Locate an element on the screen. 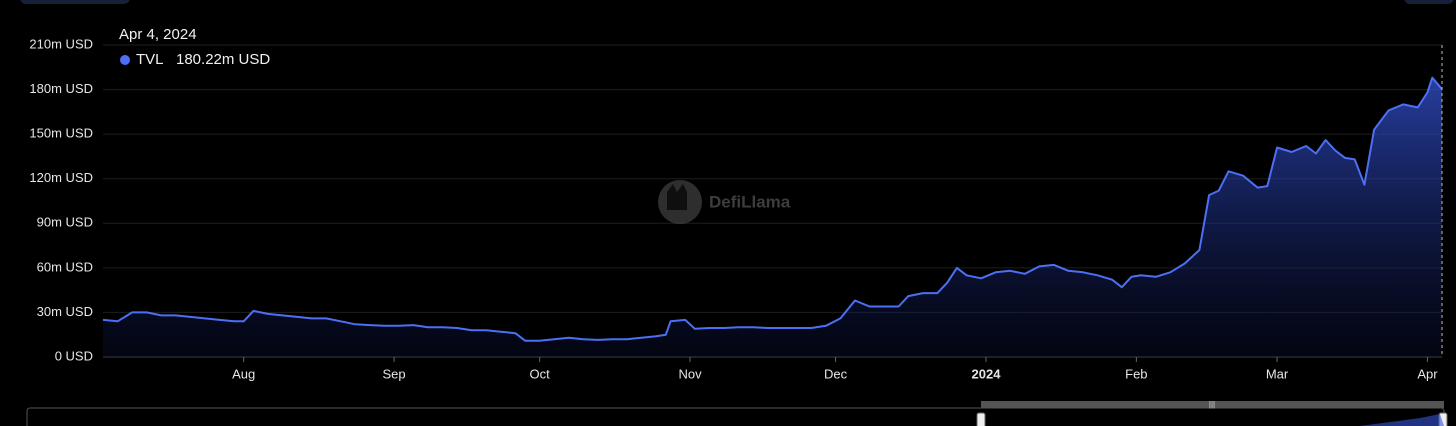 The height and width of the screenshot is (426, 1456). x-tick-label: Feb is located at coordinates (1136, 373).